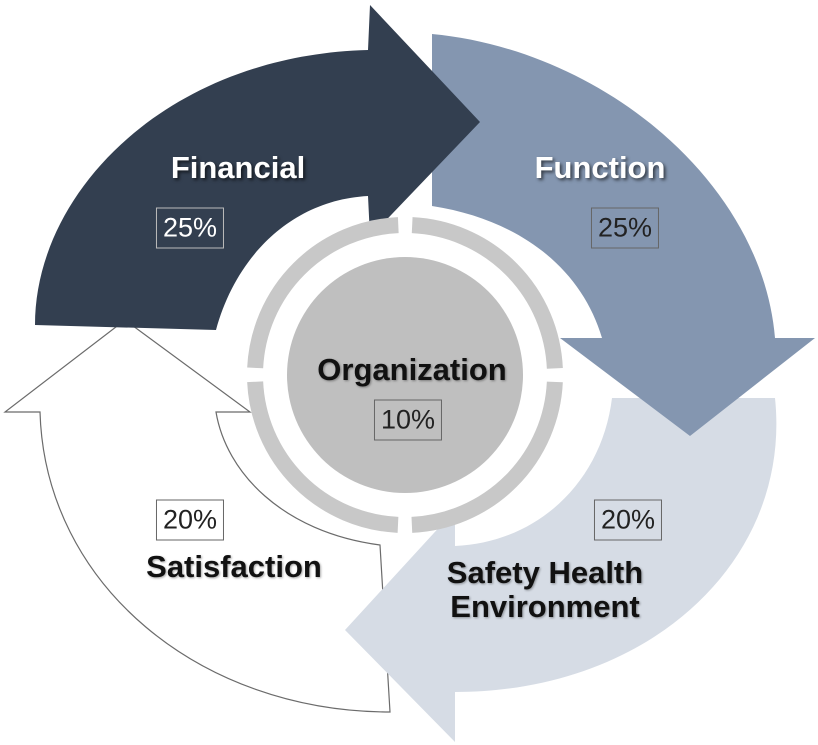 The image size is (818, 745). I want to click on segment-label: Safety Health Environment, so click(545, 589).